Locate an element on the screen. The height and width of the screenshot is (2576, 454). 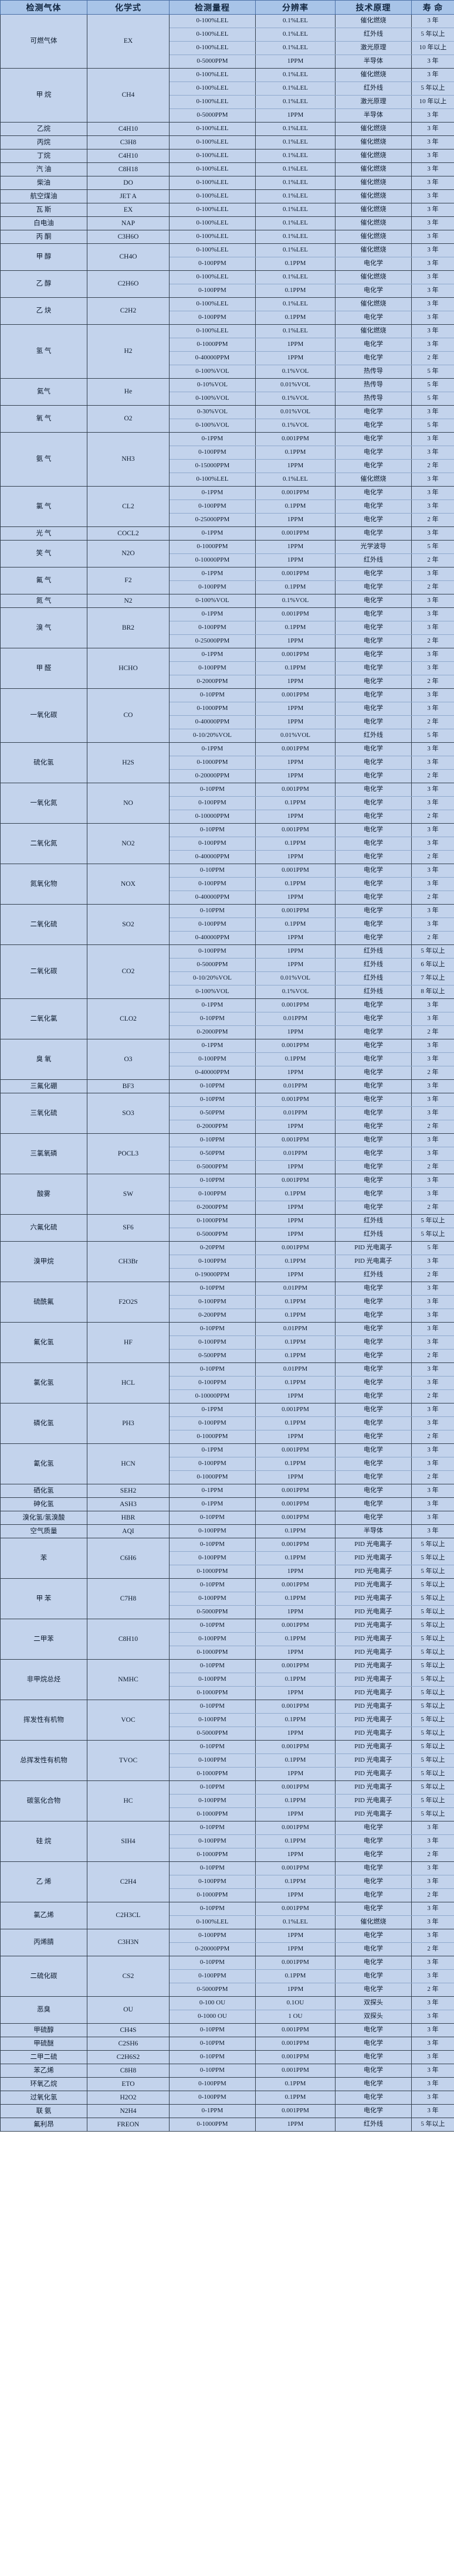
table-row: 甲 醇 CH4O 0-100%LEL 0.1%LEL 催化燃烧 3 年 is located at coordinates (227, 257).